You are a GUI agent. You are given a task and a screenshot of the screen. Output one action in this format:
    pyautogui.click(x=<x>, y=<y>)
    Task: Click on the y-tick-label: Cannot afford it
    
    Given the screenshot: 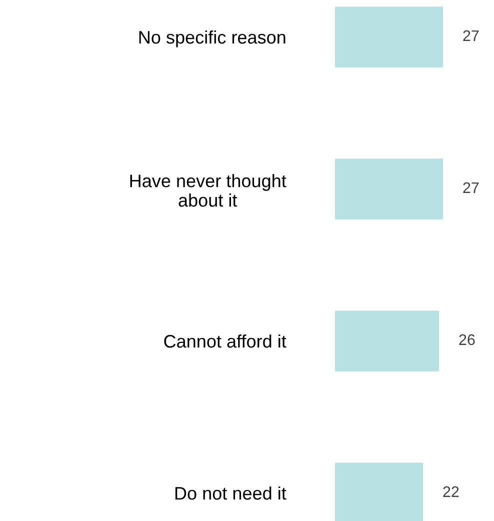 What is the action you would take?
    pyautogui.click(x=225, y=341)
    